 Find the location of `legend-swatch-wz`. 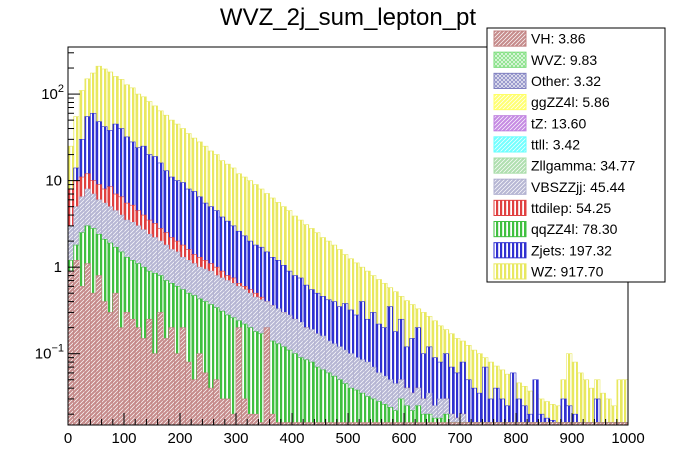

legend-swatch-wz is located at coordinates (510, 271).